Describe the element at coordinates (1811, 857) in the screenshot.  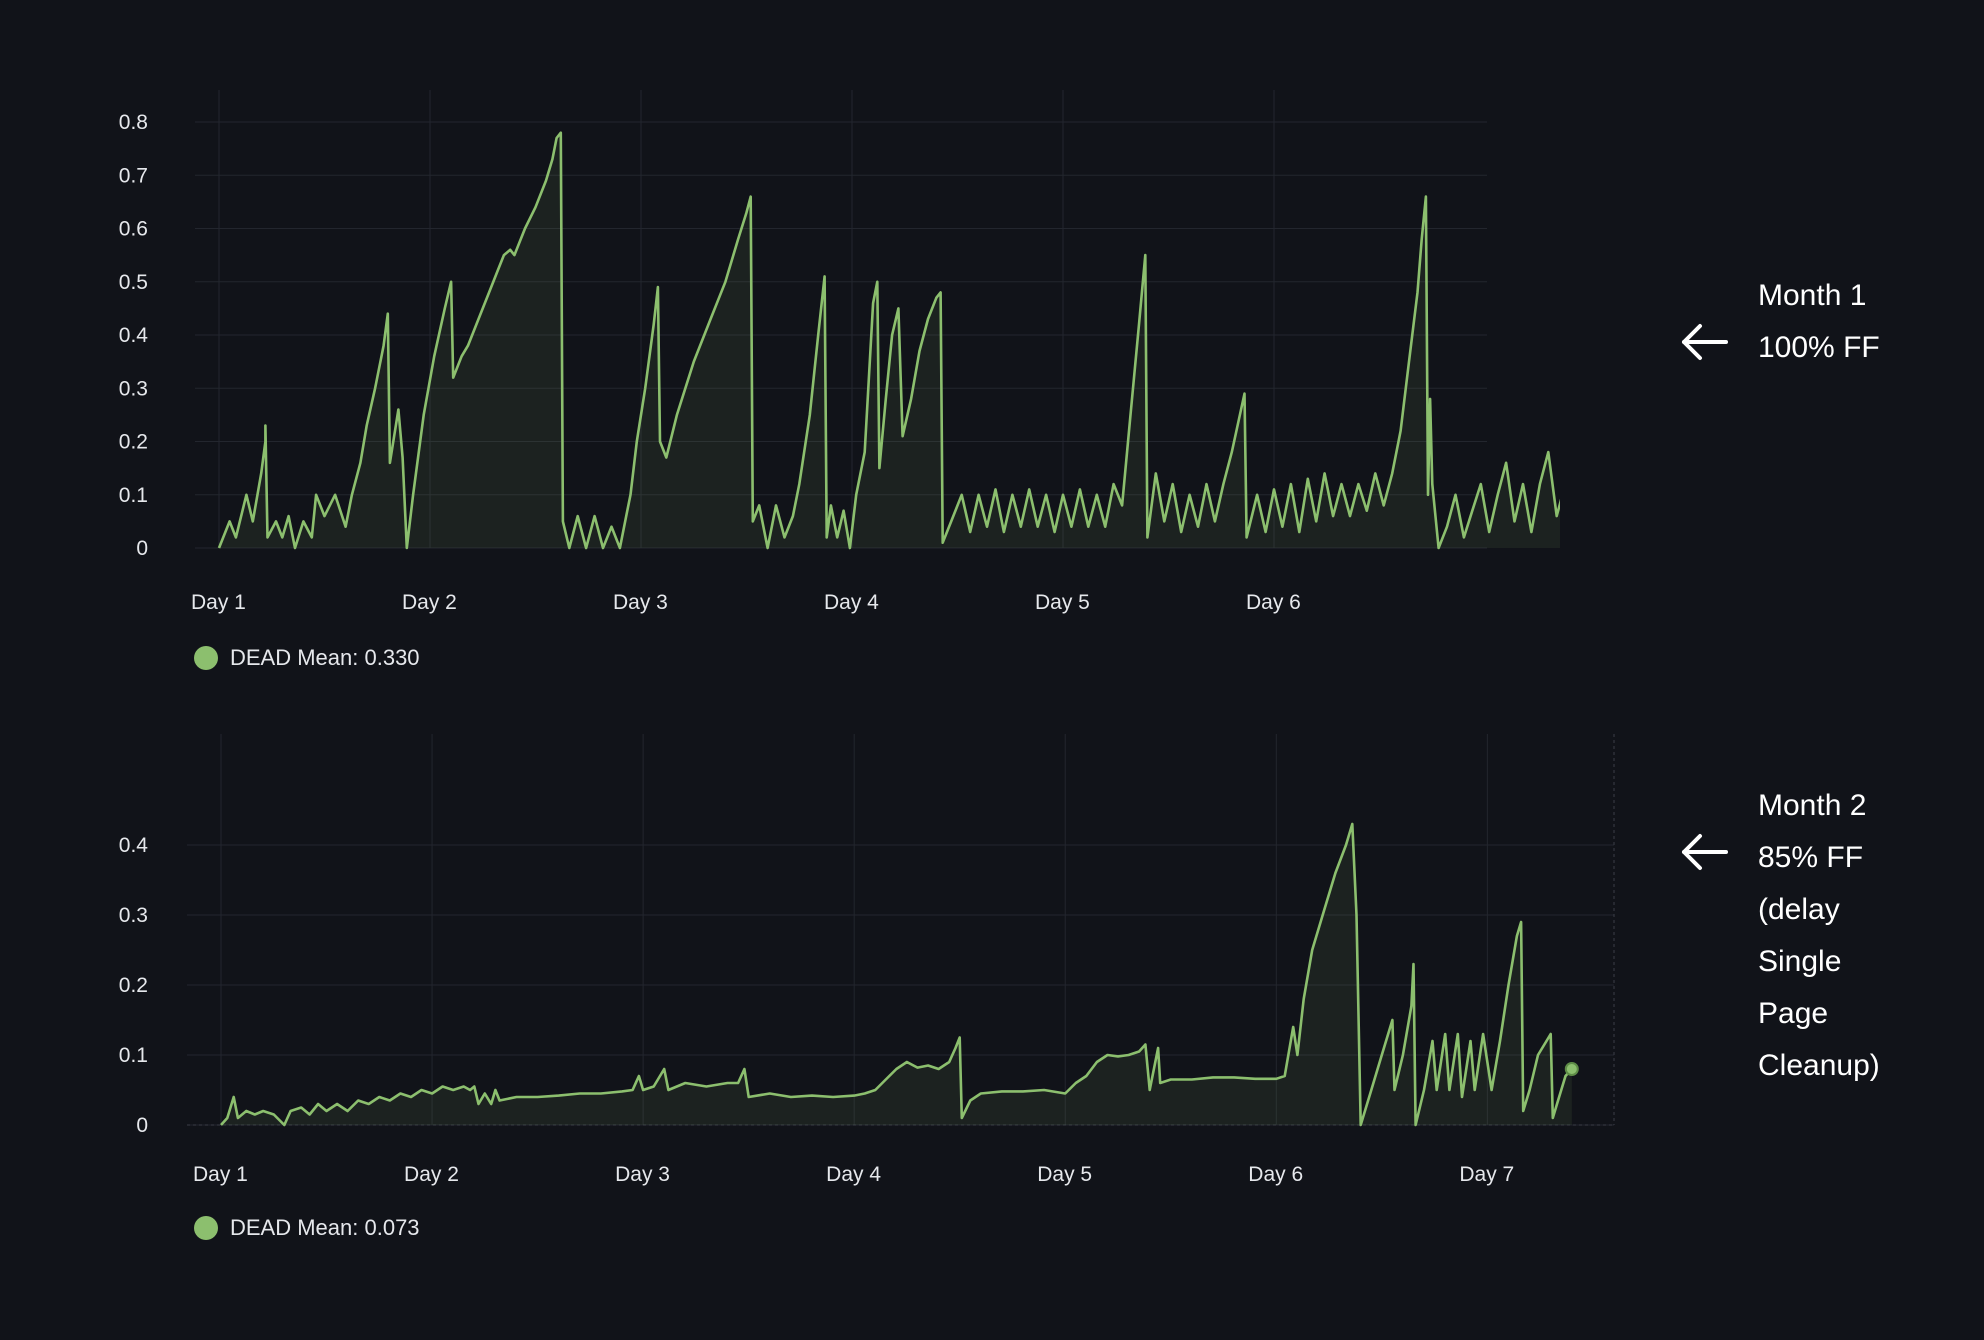
I see `annotation-line: 85% FF` at that location.